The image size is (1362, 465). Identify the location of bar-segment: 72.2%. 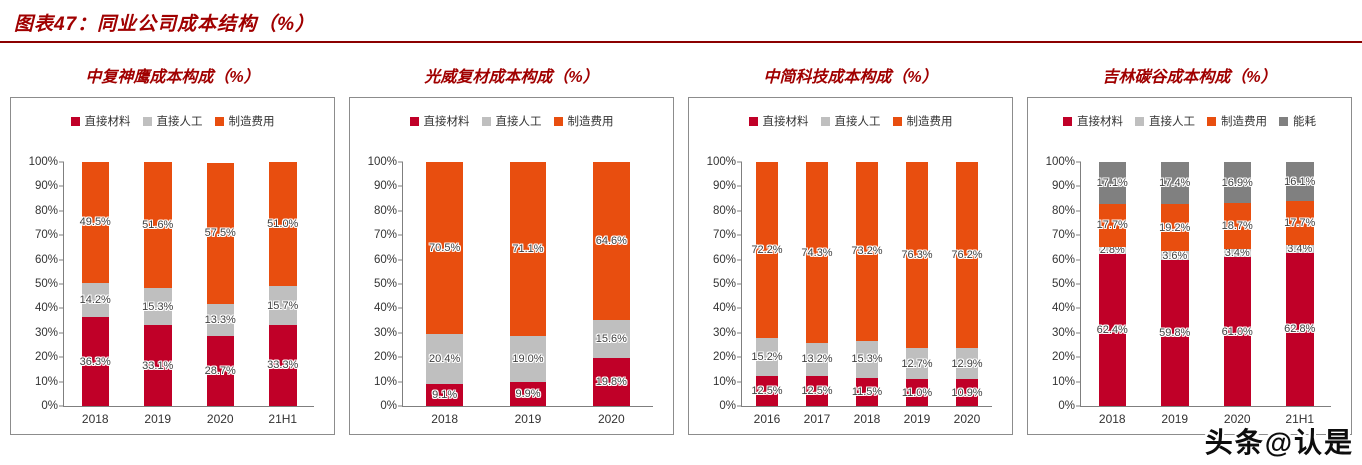
(767, 250).